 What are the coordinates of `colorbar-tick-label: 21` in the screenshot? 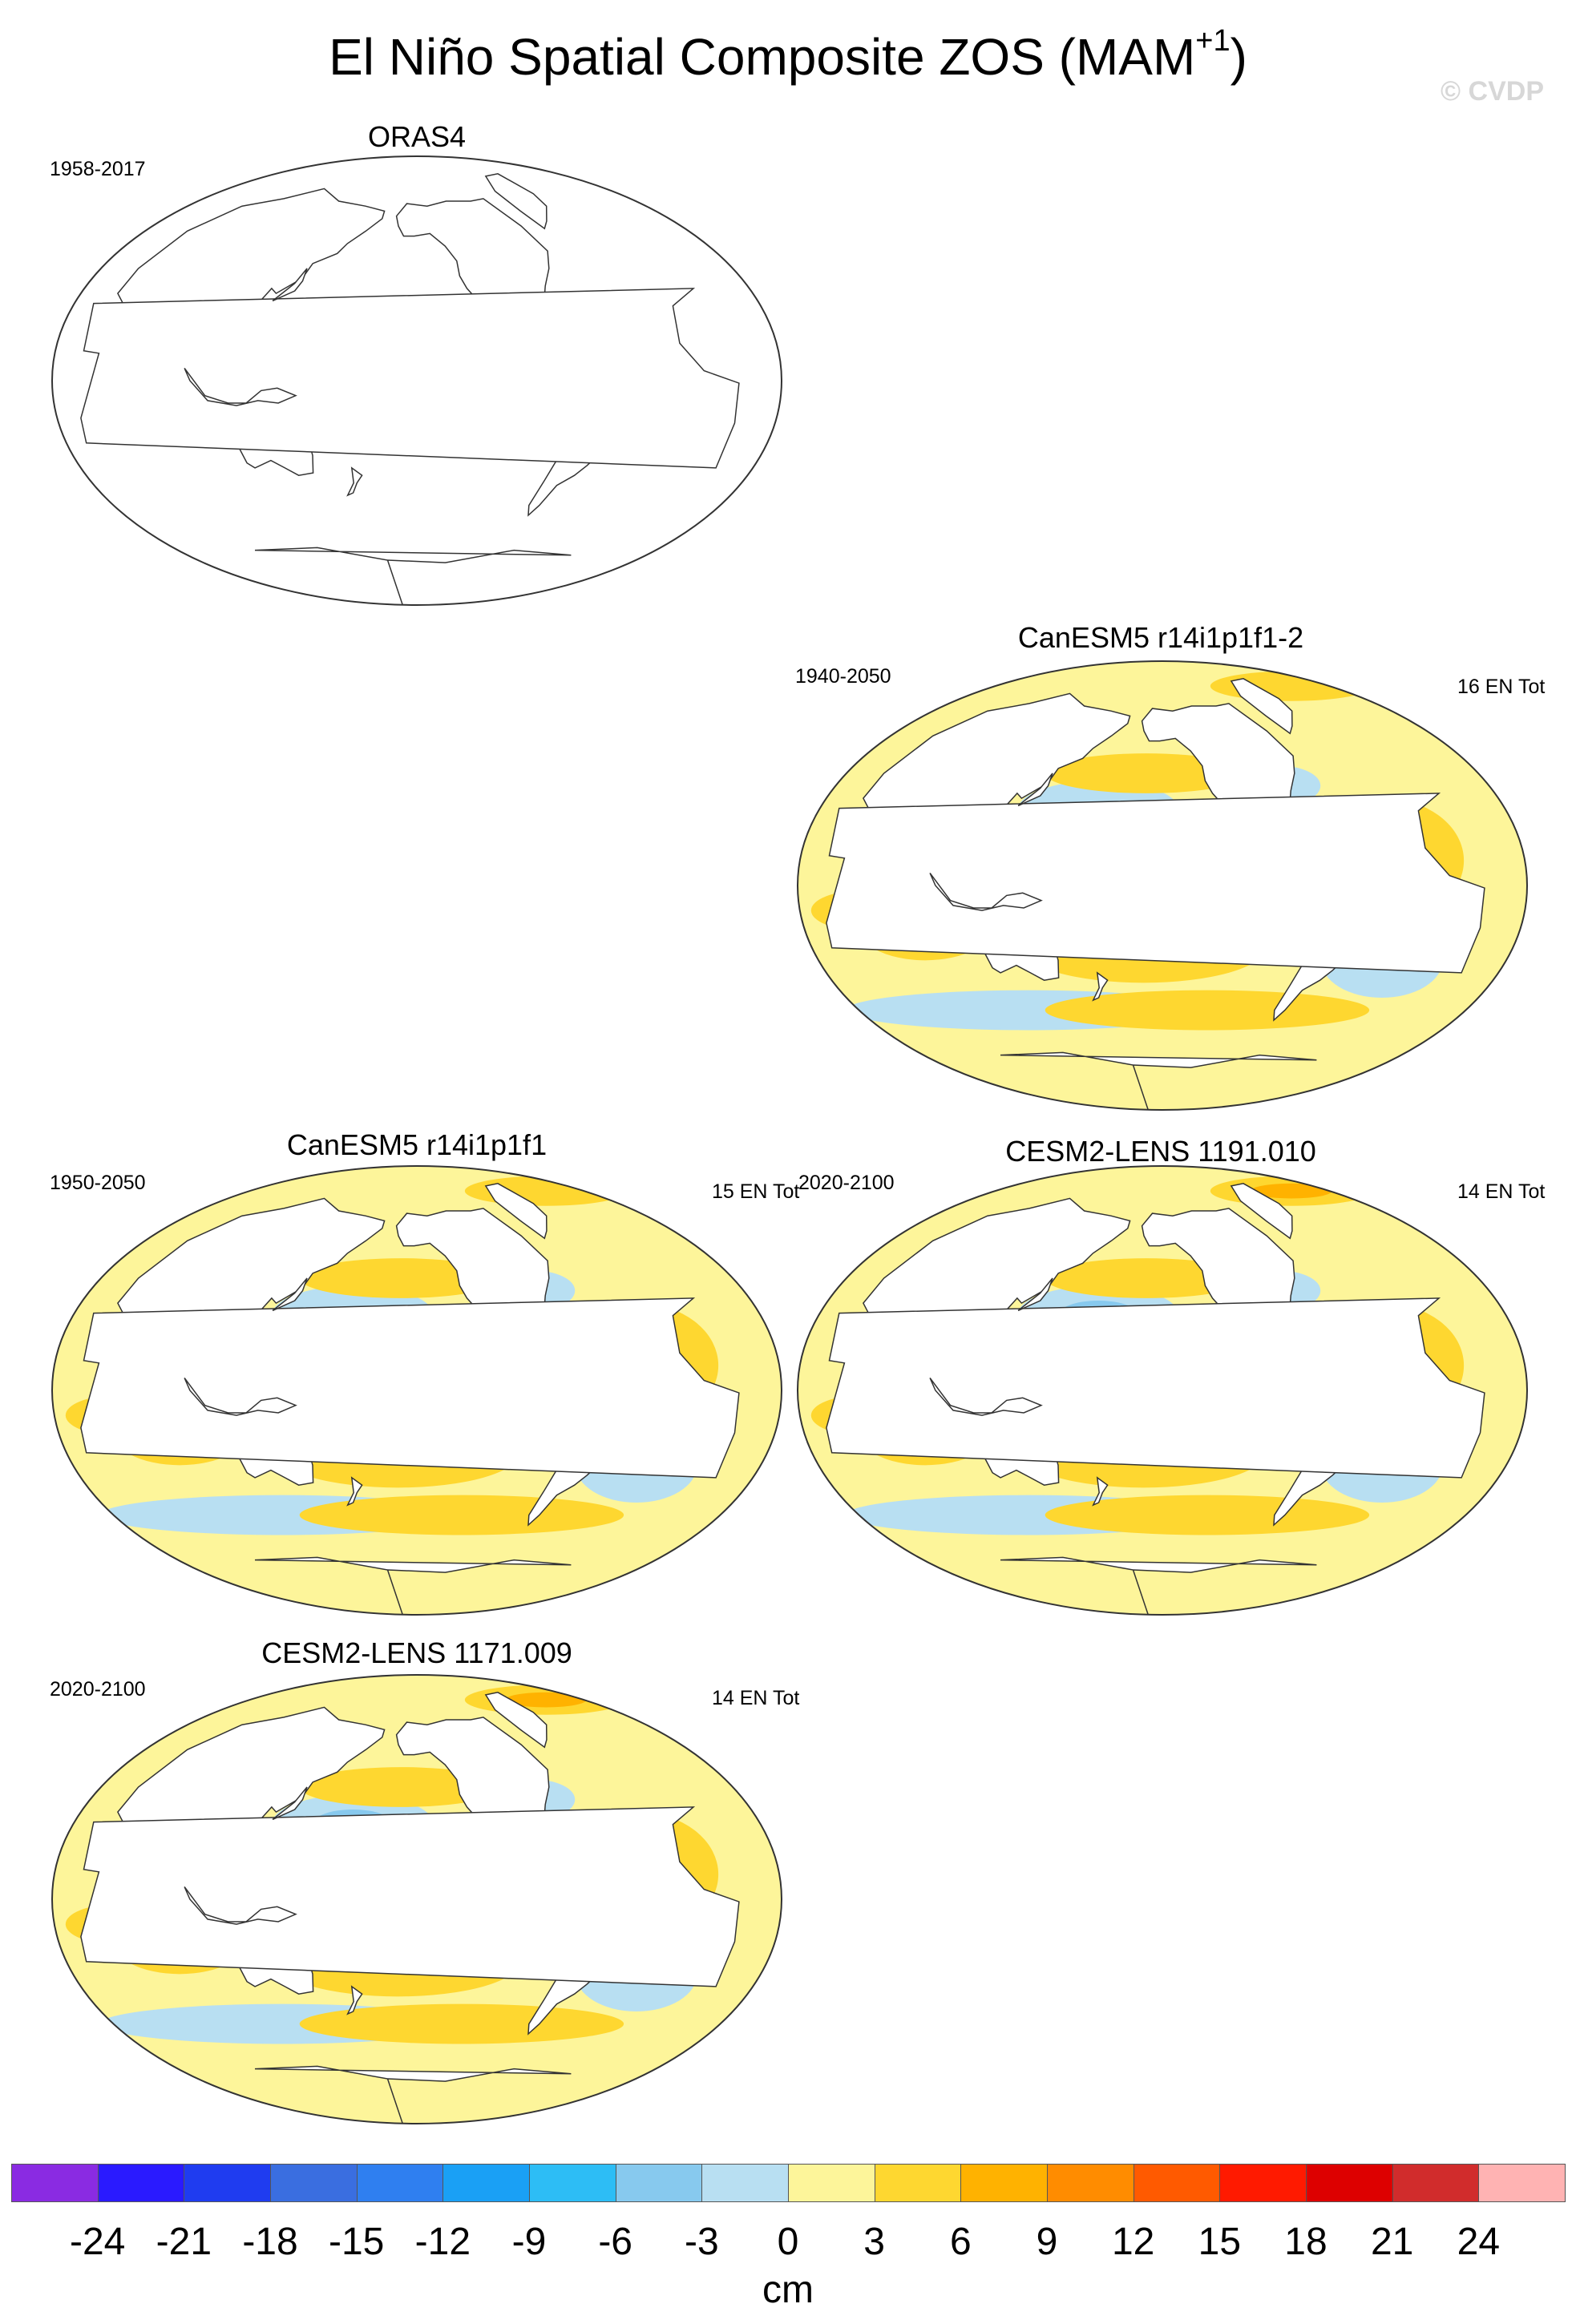 It's located at (1392, 2242).